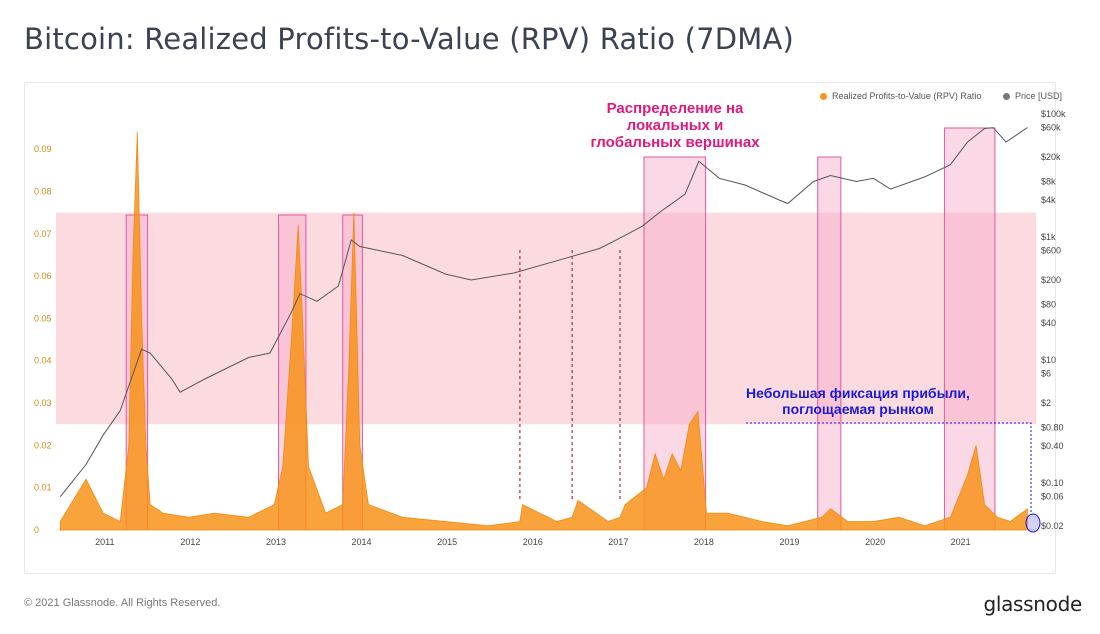  What do you see at coordinates (1048, 200) in the screenshot?
I see `right-tick-label: $4k` at bounding box center [1048, 200].